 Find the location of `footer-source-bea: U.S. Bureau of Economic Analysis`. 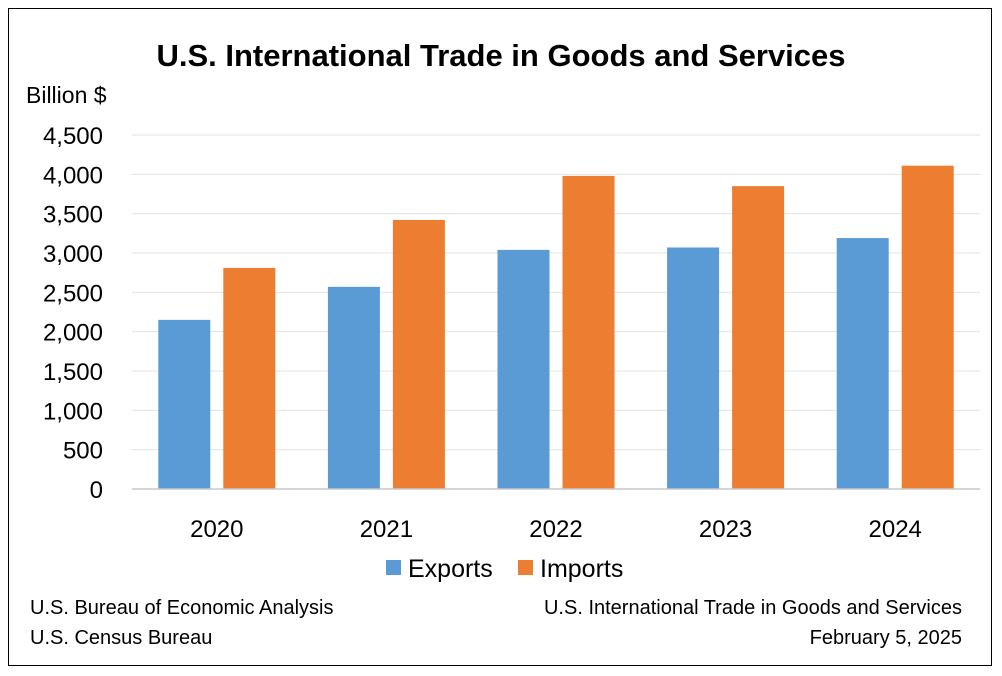

footer-source-bea: U.S. Bureau of Economic Analysis is located at coordinates (182, 608).